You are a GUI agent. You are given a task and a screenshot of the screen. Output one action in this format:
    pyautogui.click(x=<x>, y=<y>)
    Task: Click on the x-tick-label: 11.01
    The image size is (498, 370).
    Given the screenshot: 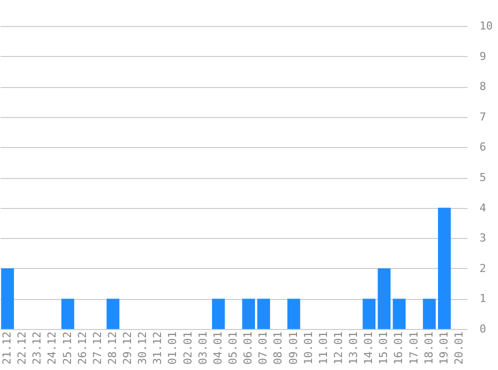 What is the action you would take?
    pyautogui.click(x=323, y=348)
    